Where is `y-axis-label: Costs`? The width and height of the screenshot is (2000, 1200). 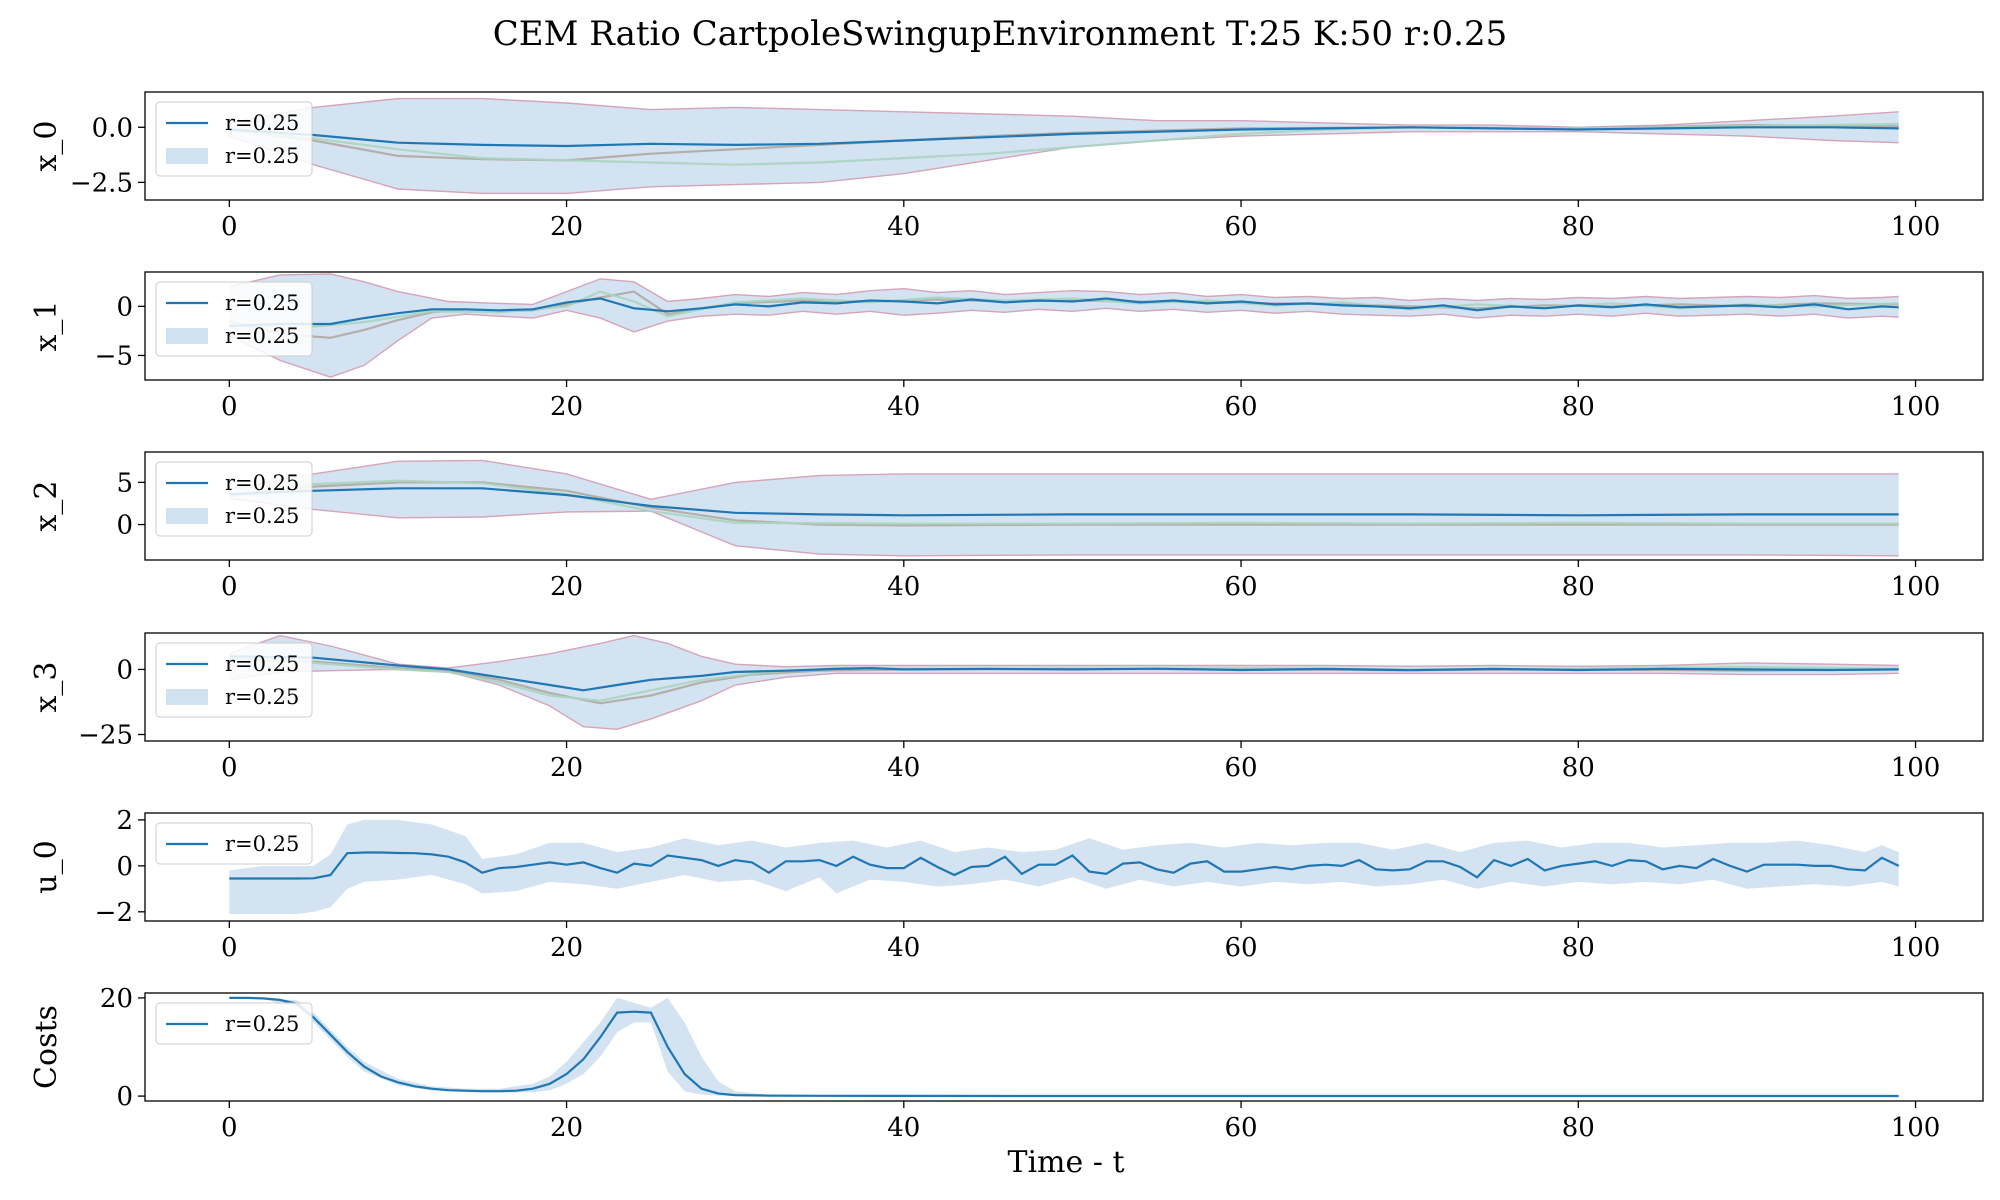 y-axis-label: Costs is located at coordinates (46, 1047).